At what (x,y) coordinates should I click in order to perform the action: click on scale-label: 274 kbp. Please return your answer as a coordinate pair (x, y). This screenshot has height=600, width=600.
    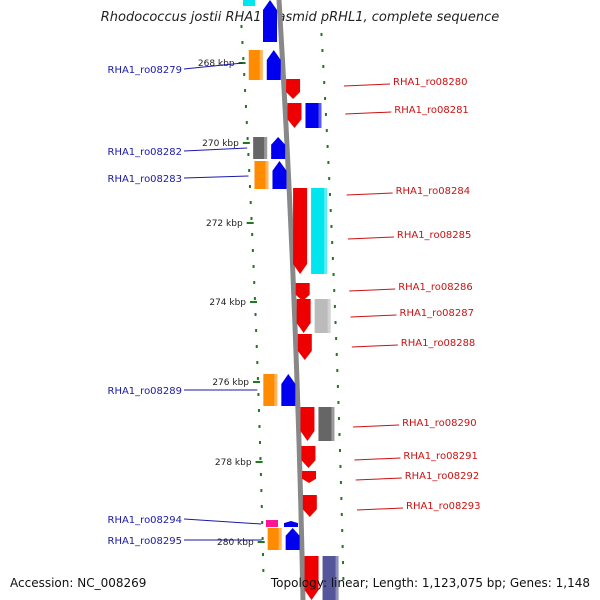
    Looking at the image, I should click on (227, 303).